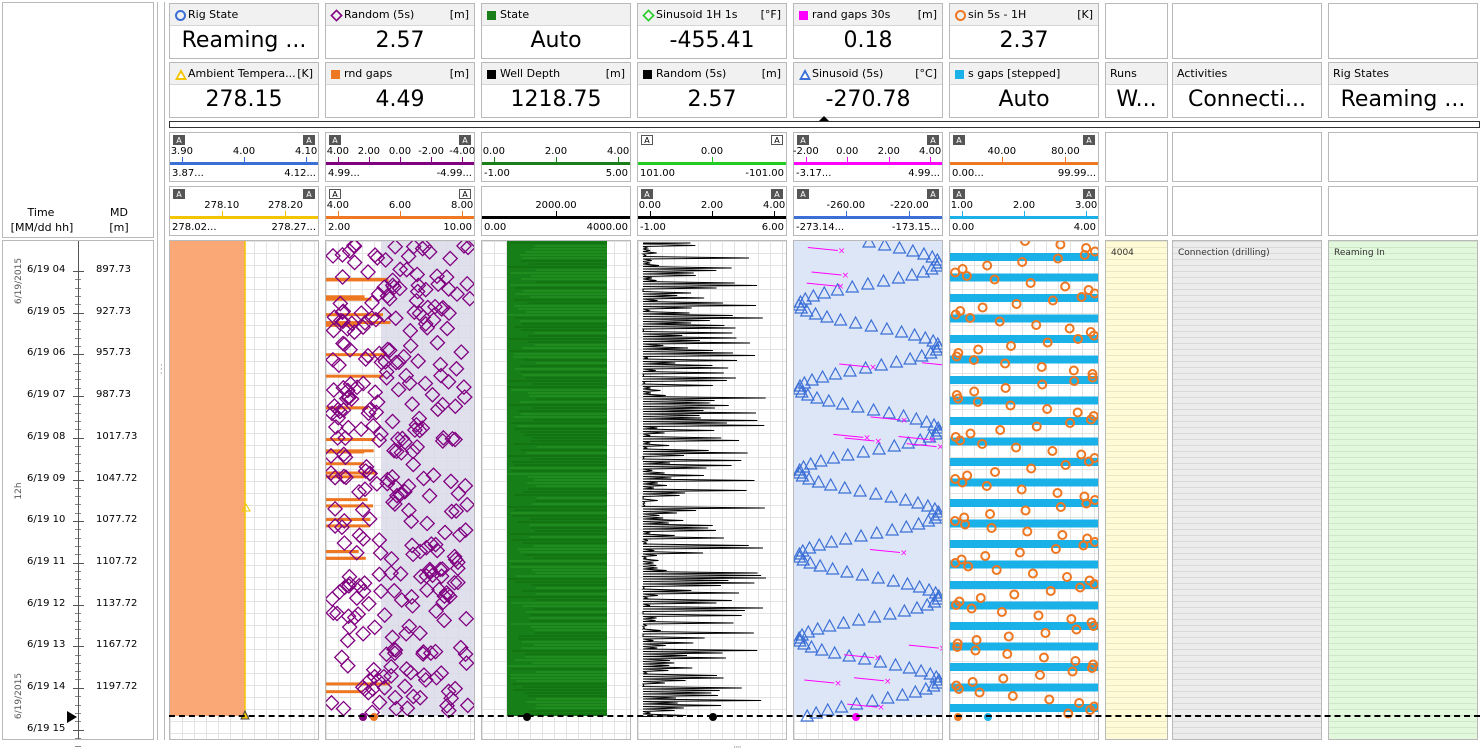 This screenshot has width=1483, height=755. Describe the element at coordinates (1024, 31) in the screenshot. I see `value-card: sin 5s - 1H [K] 2.37` at that location.